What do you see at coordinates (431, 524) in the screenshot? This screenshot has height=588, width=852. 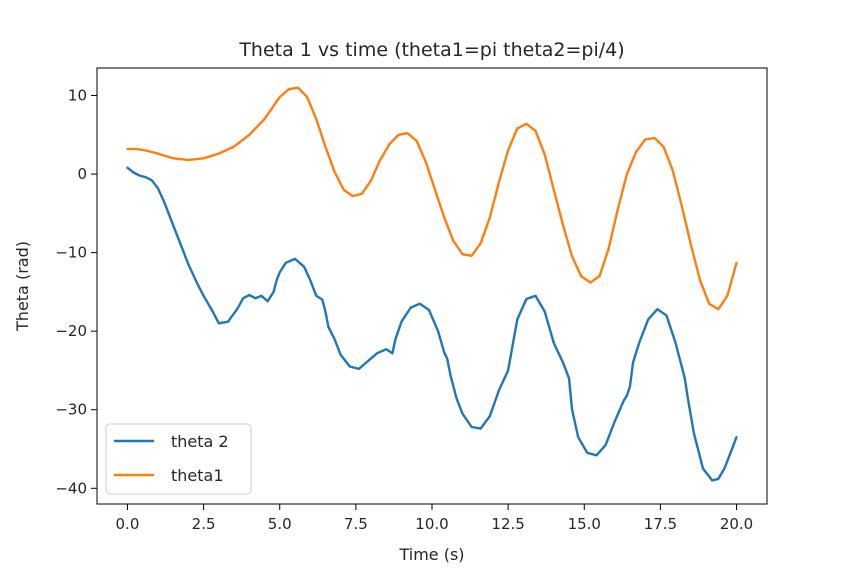 I see `x-tick-label: 10.0` at bounding box center [431, 524].